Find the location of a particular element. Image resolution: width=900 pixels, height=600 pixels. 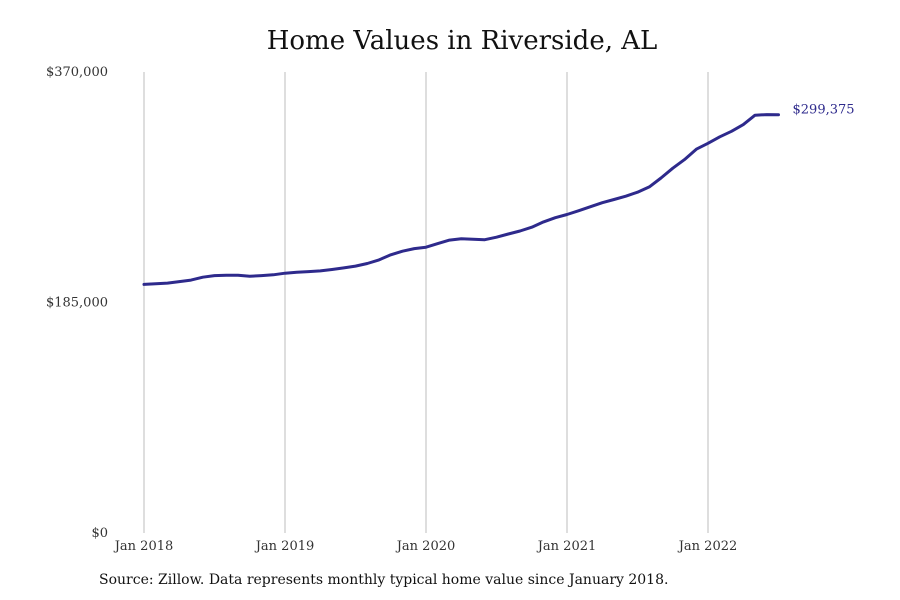

x-axis-tick-labels: Jan 2018 Jan 2019 Jan 2020 Jan 2021 Jan 2022 is located at coordinates (425, 546).